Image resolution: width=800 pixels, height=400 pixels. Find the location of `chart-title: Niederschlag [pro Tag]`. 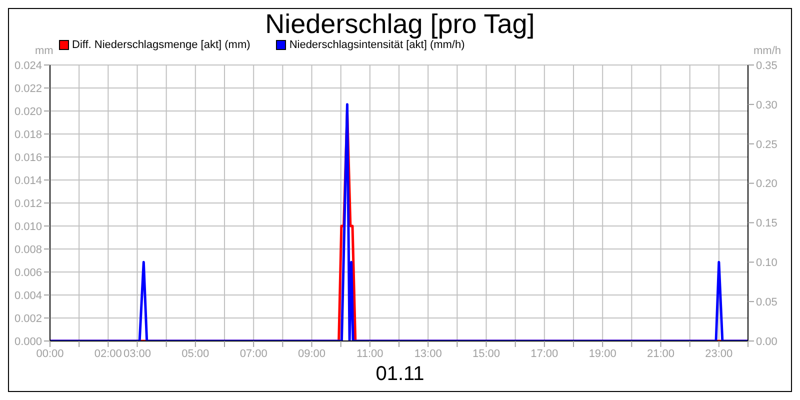

chart-title: Niederschlag [pro Tag] is located at coordinates (400, 24).